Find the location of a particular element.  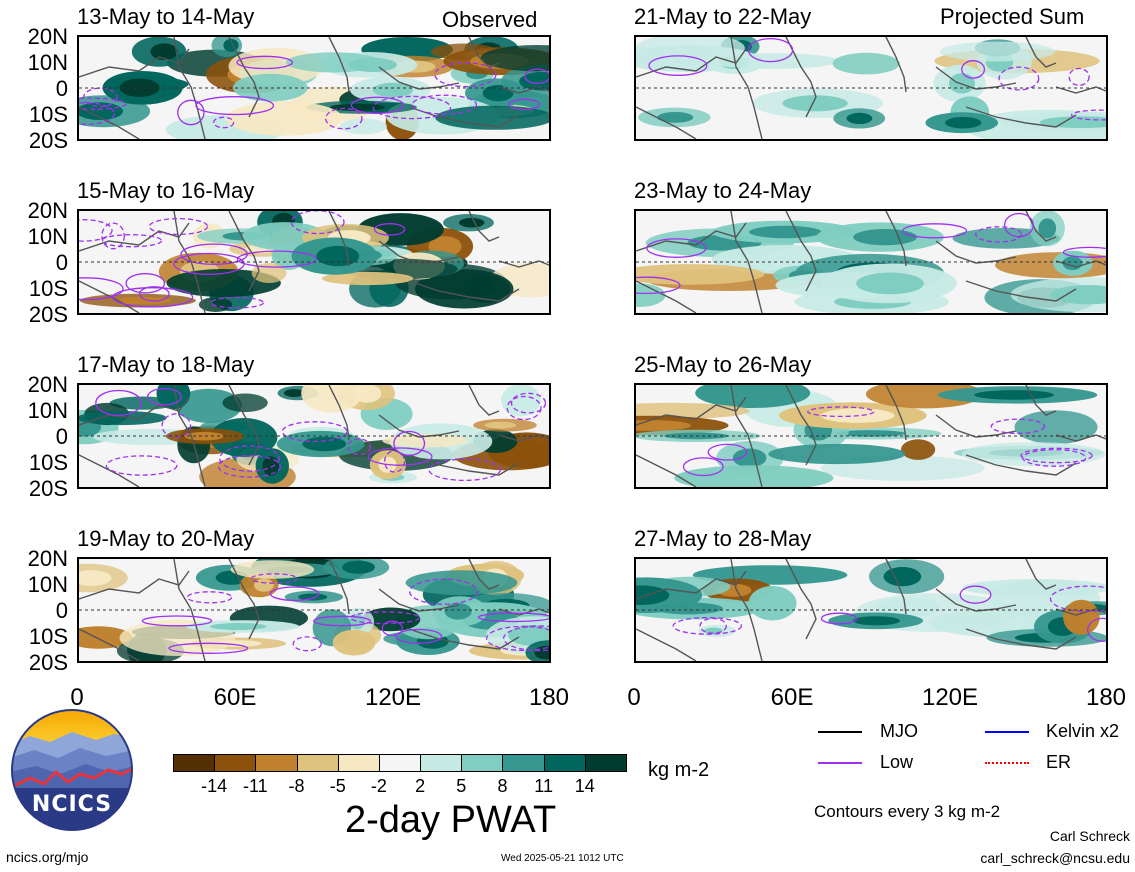

observed-label: Observed is located at coordinates (490, 19).